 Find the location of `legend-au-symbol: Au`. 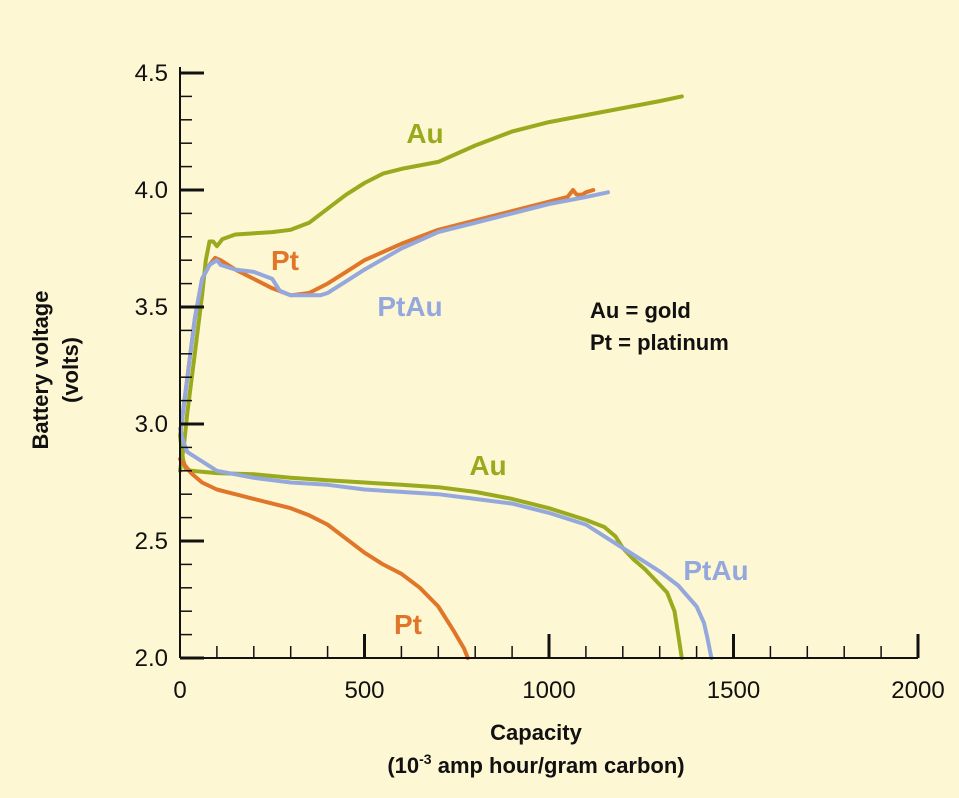

legend-au-symbol: Au is located at coordinates (604, 310).